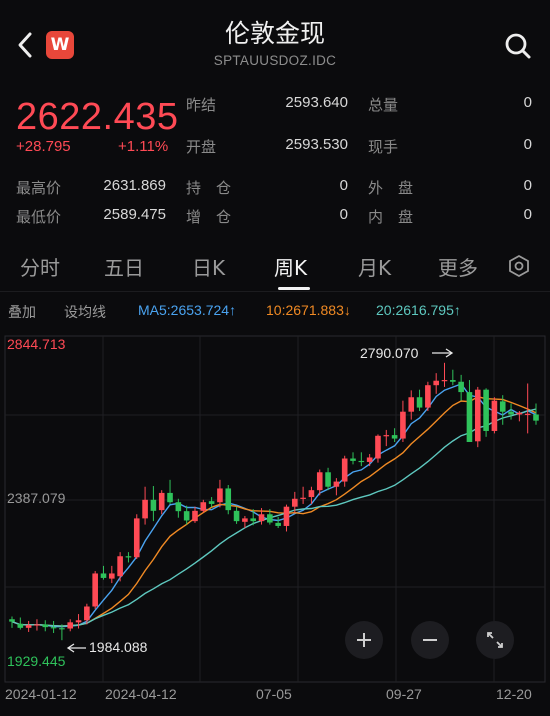 The image size is (550, 716). I want to click on overlay-button: 叠加, so click(22, 313).